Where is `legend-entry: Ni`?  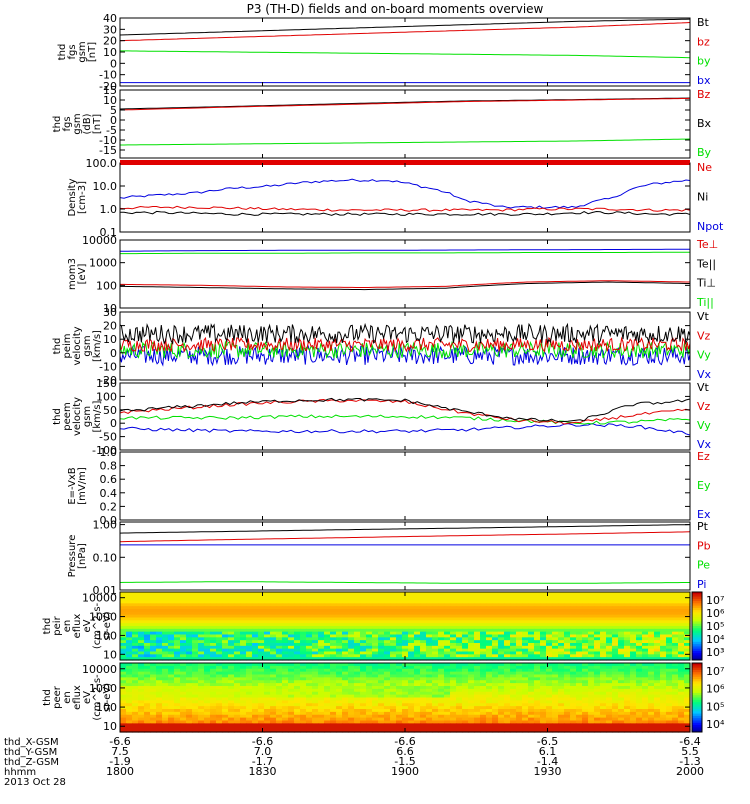
legend-entry: Ni is located at coordinates (702, 197).